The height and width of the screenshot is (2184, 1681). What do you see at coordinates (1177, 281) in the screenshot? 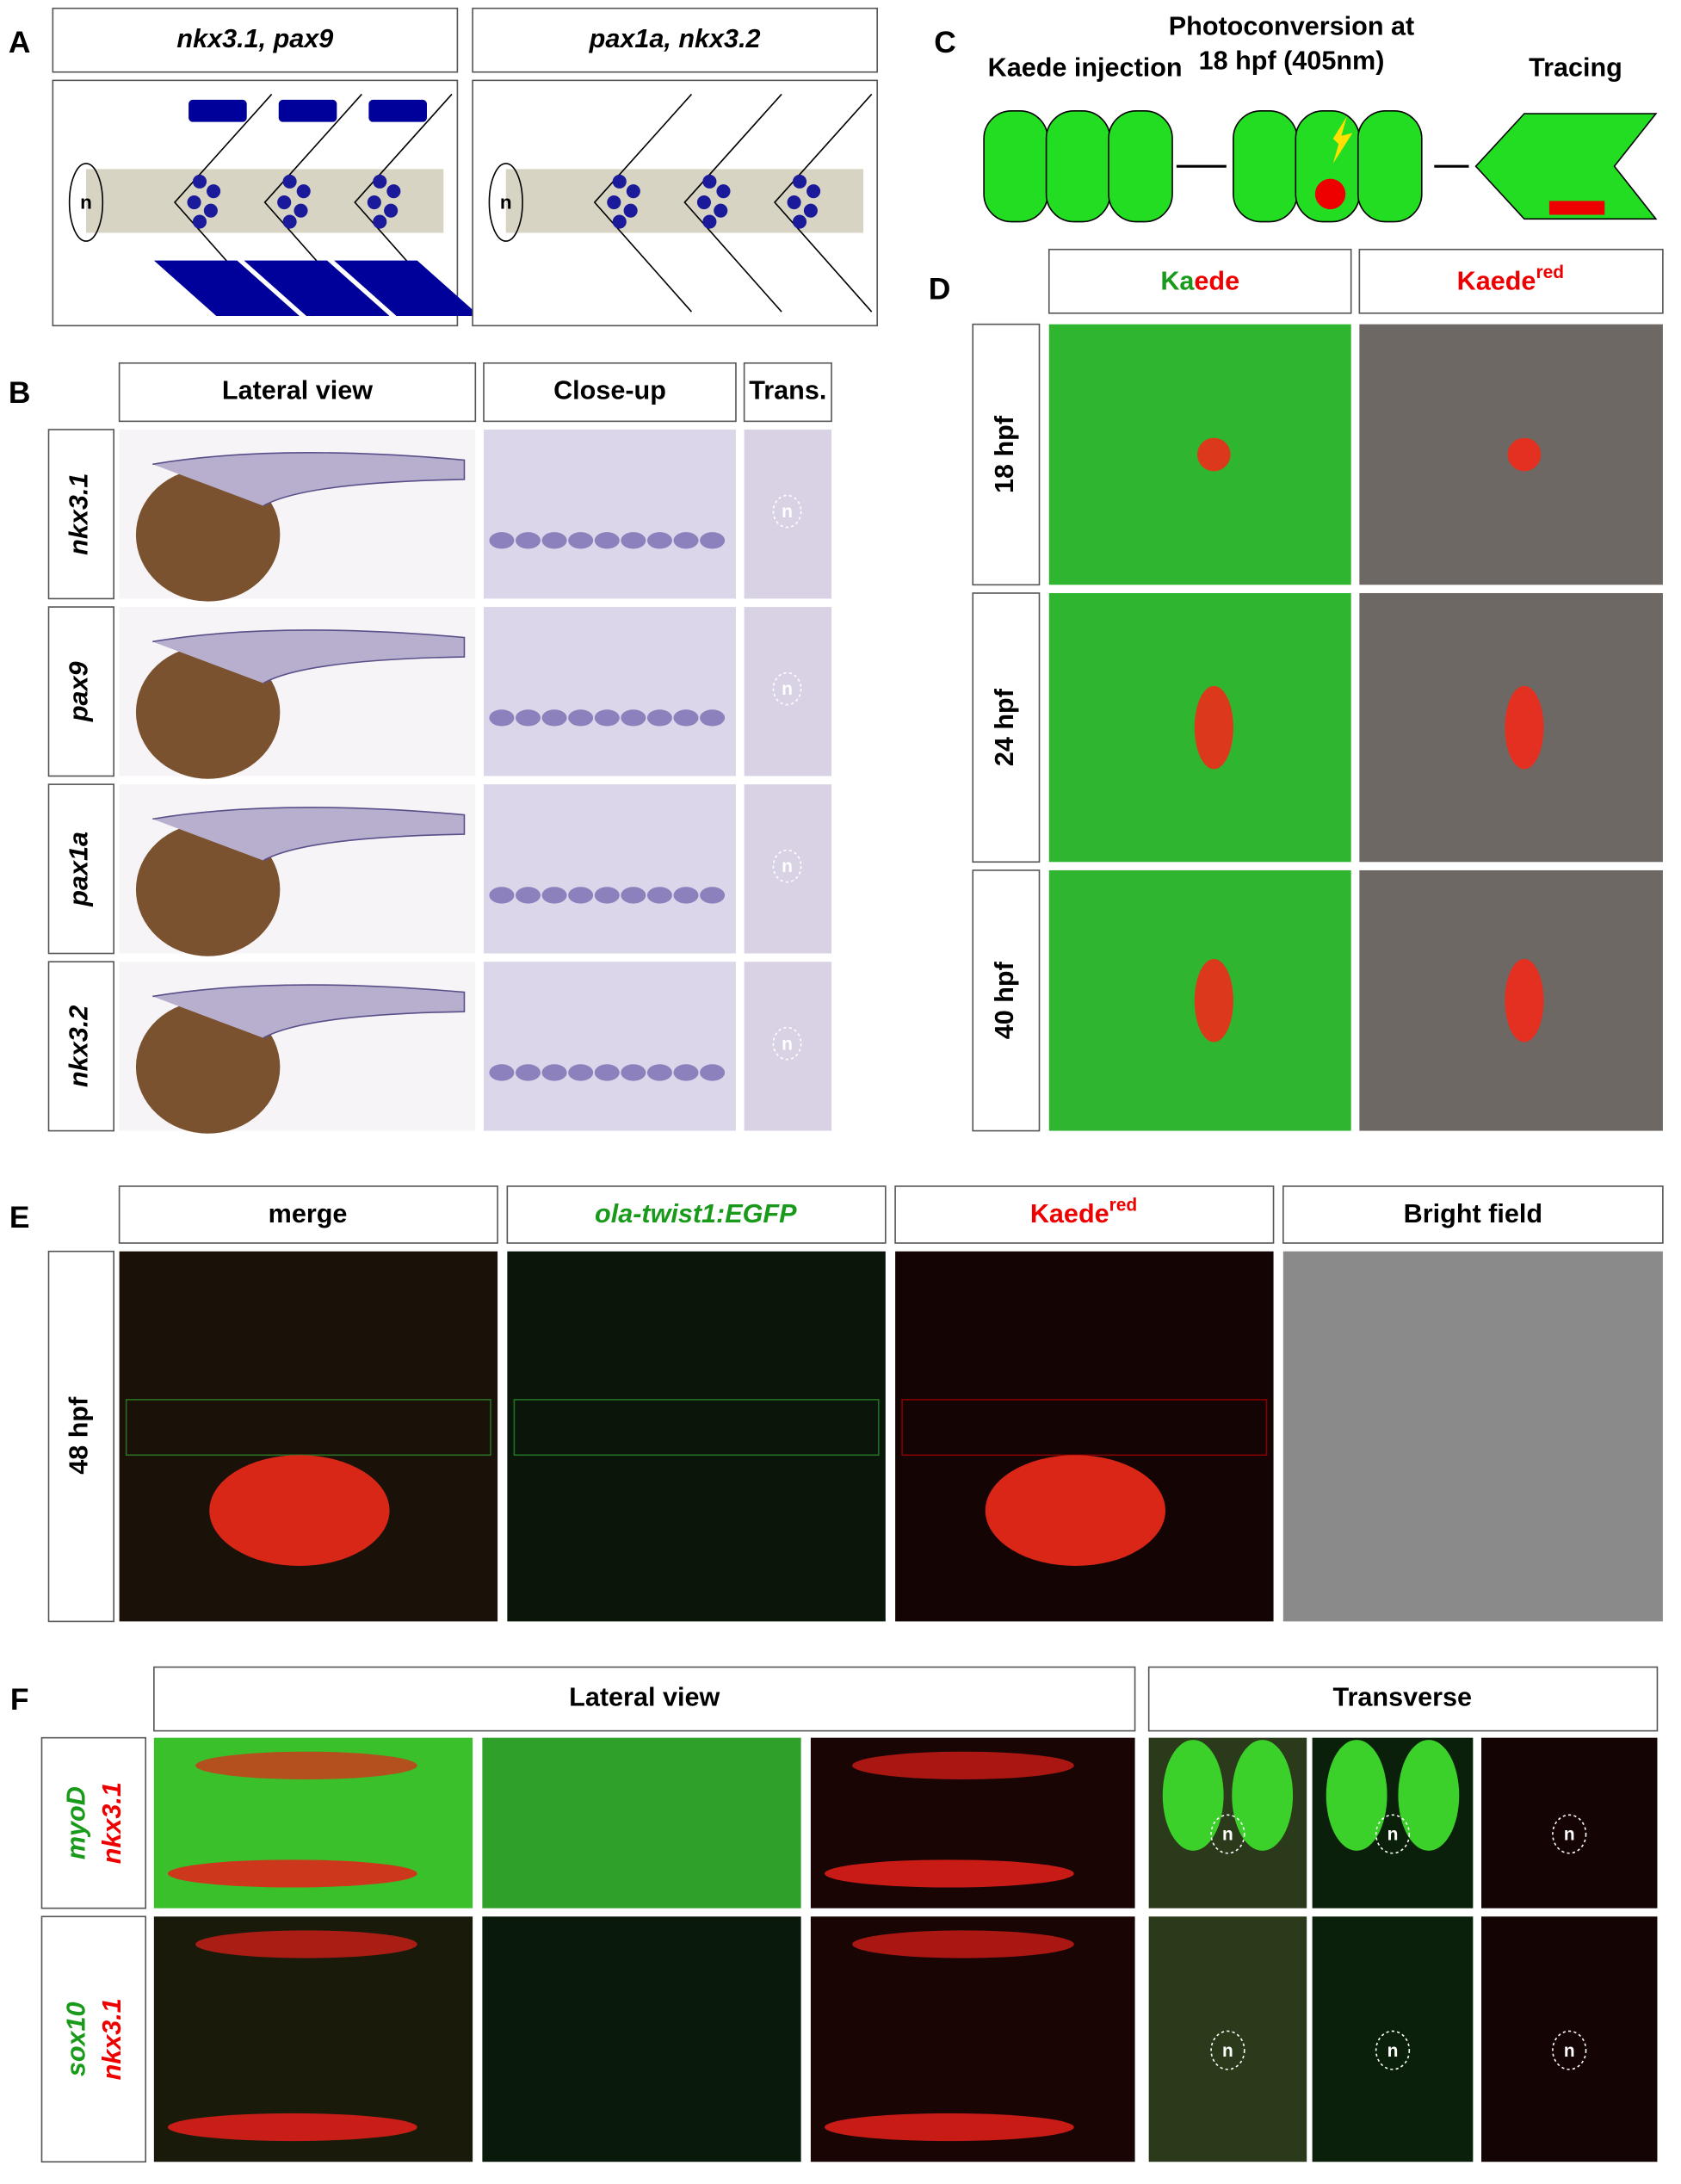
I see `label-part: Ka` at bounding box center [1177, 281].